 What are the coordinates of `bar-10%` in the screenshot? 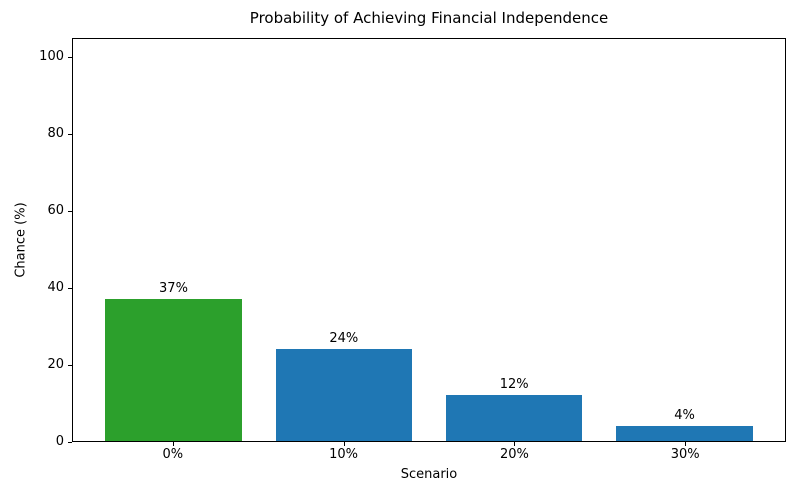 It's located at (343, 395).